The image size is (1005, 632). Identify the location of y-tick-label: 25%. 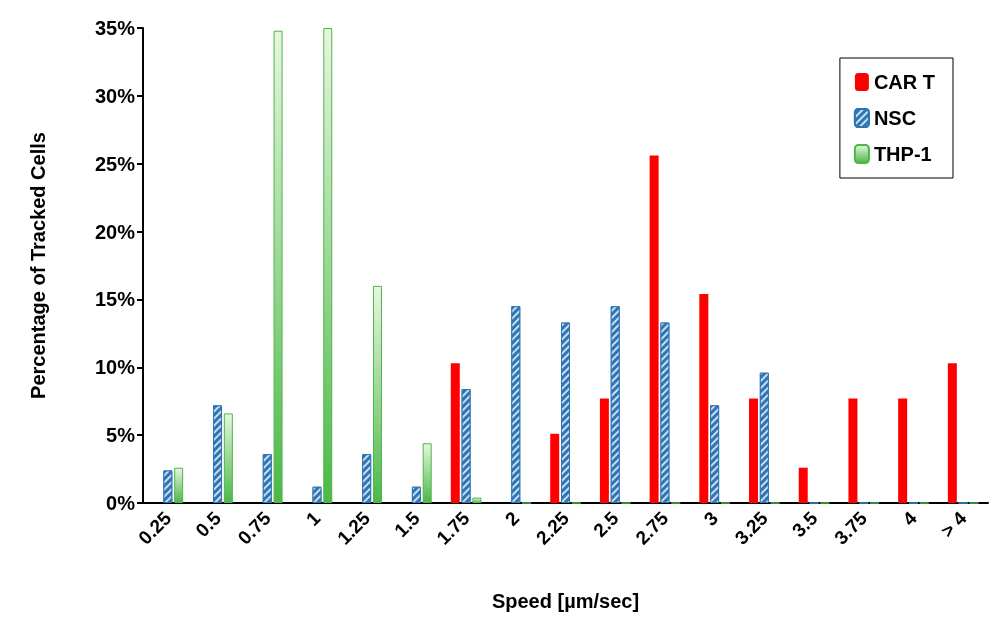
(115, 163).